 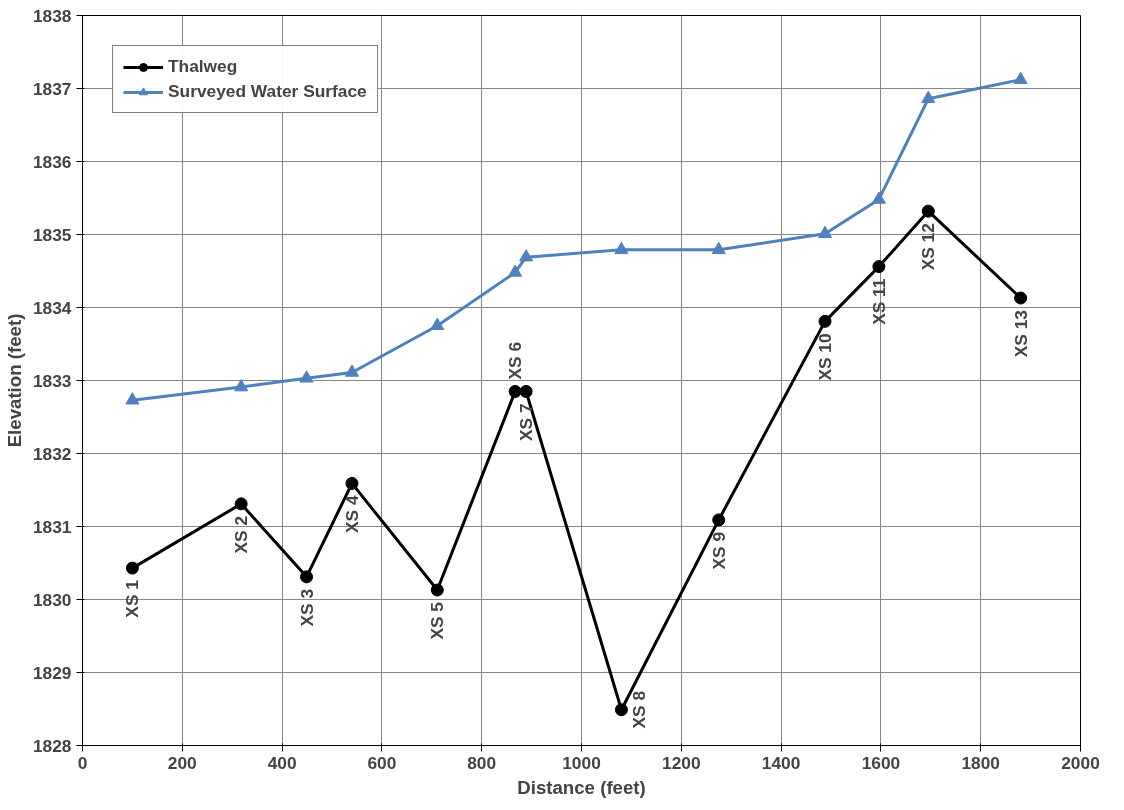 I want to click on annotation: XS 1, so click(x=132, y=598).